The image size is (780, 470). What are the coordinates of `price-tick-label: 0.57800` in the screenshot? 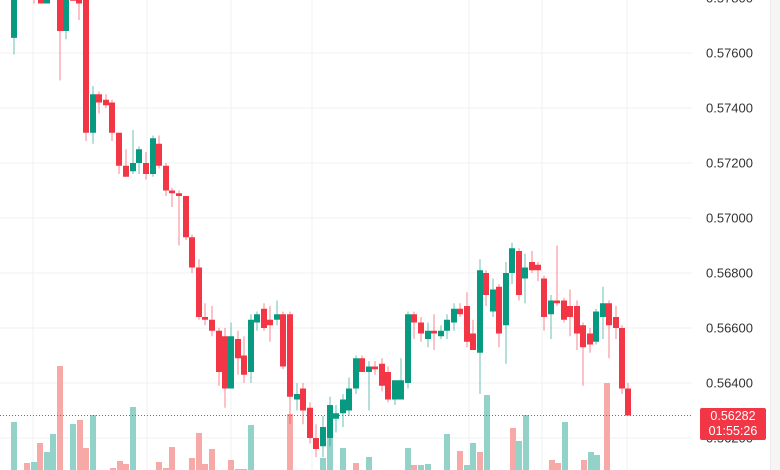 It's located at (729, 3).